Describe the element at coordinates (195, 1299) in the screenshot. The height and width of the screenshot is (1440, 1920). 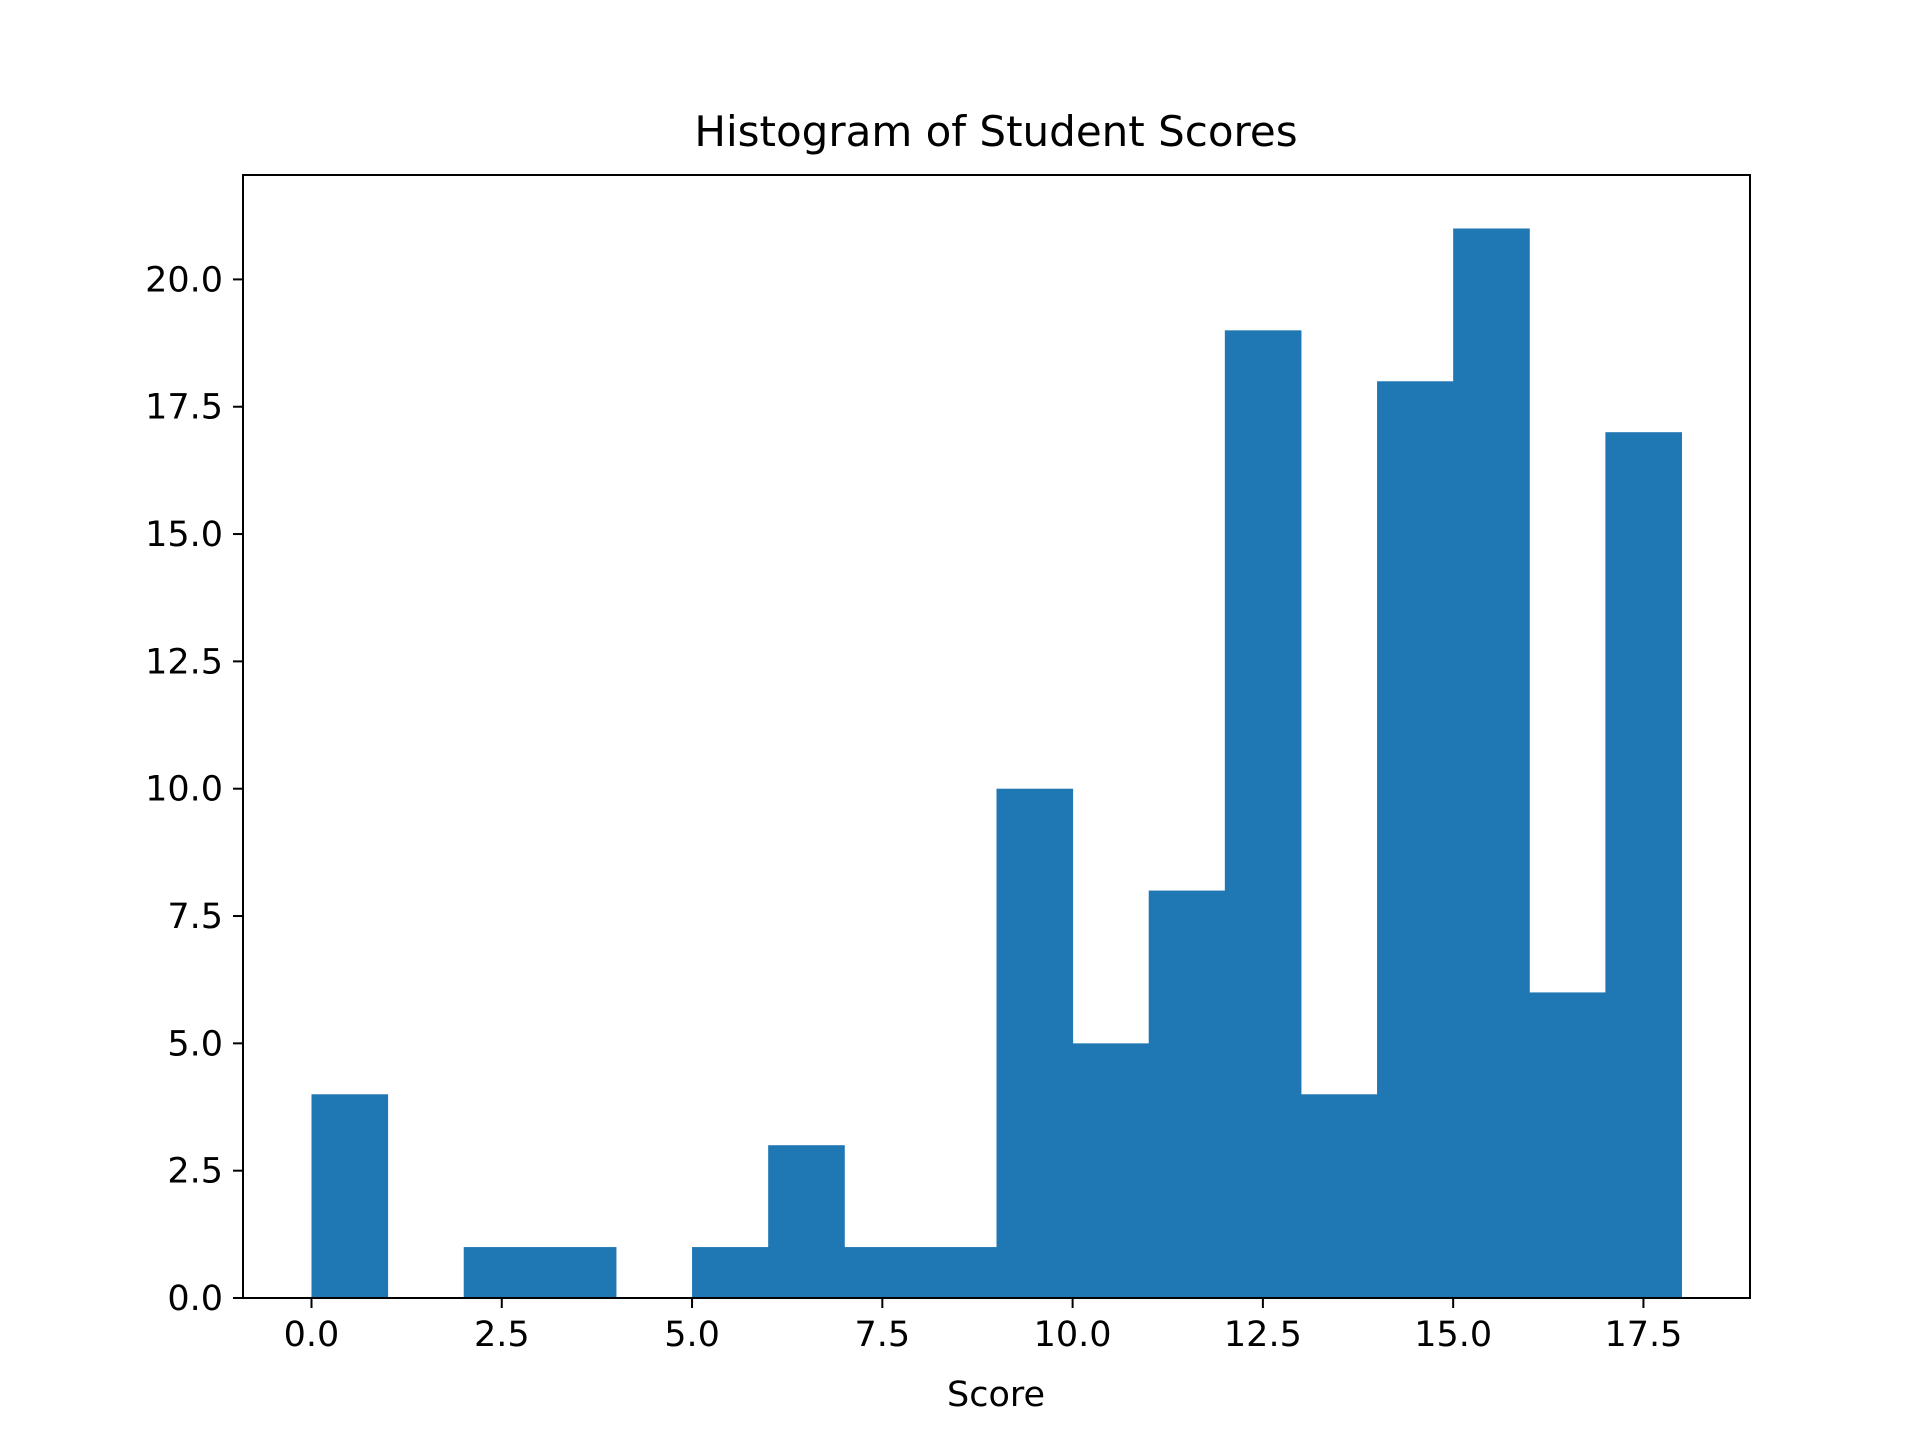
I see `y-tick-label: 0.0` at that location.